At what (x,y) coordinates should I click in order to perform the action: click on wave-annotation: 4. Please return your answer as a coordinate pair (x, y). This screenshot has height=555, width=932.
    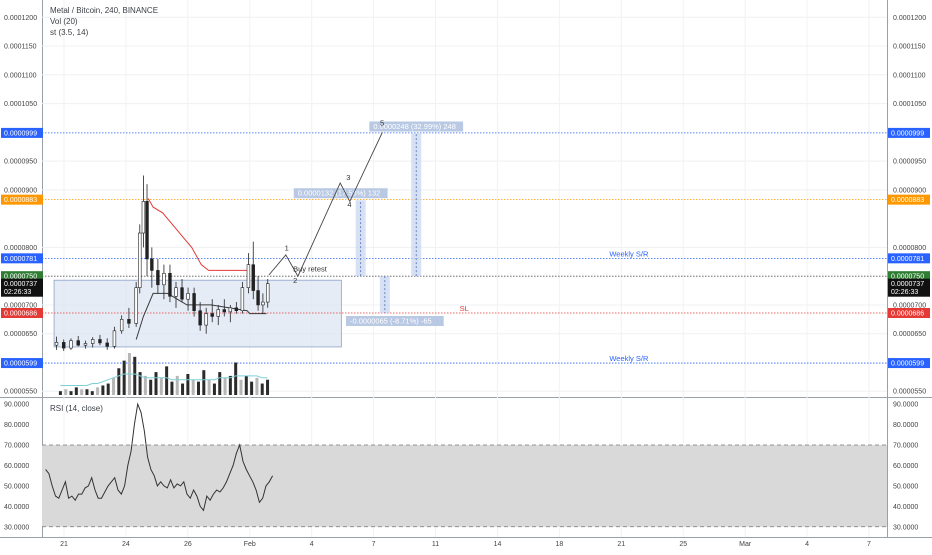
    Looking at the image, I should click on (349, 204).